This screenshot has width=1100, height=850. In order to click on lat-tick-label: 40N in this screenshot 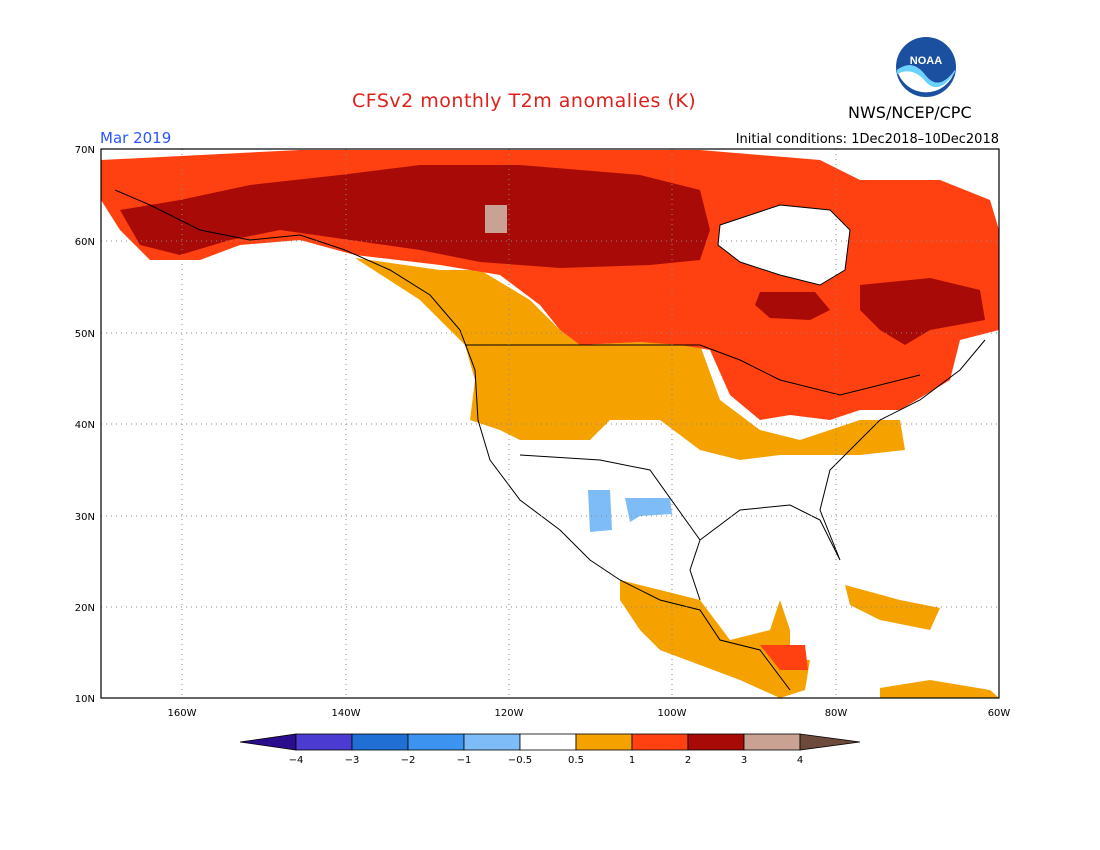, I will do `click(85, 425)`.